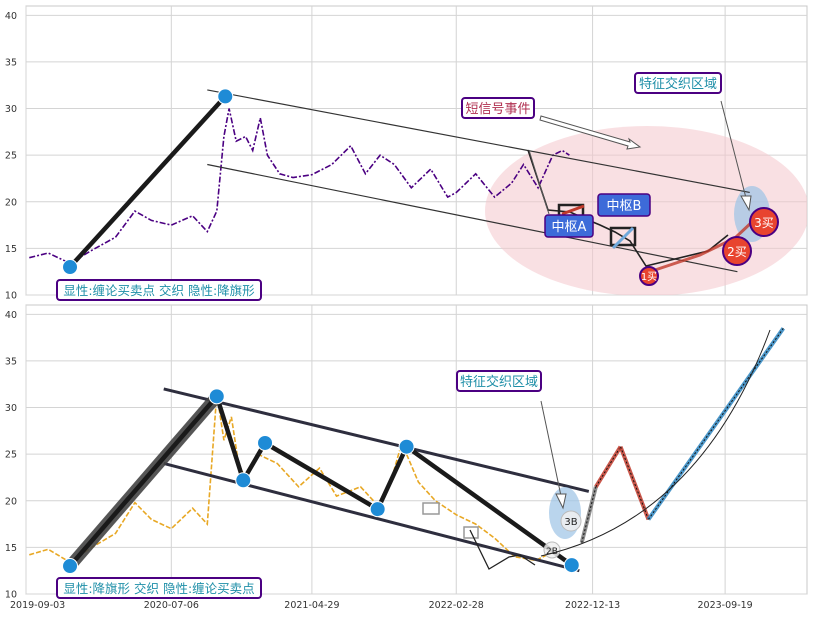  Describe the element at coordinates (573, 210) in the screenshot. I see `small-red-segment-a` at that location.